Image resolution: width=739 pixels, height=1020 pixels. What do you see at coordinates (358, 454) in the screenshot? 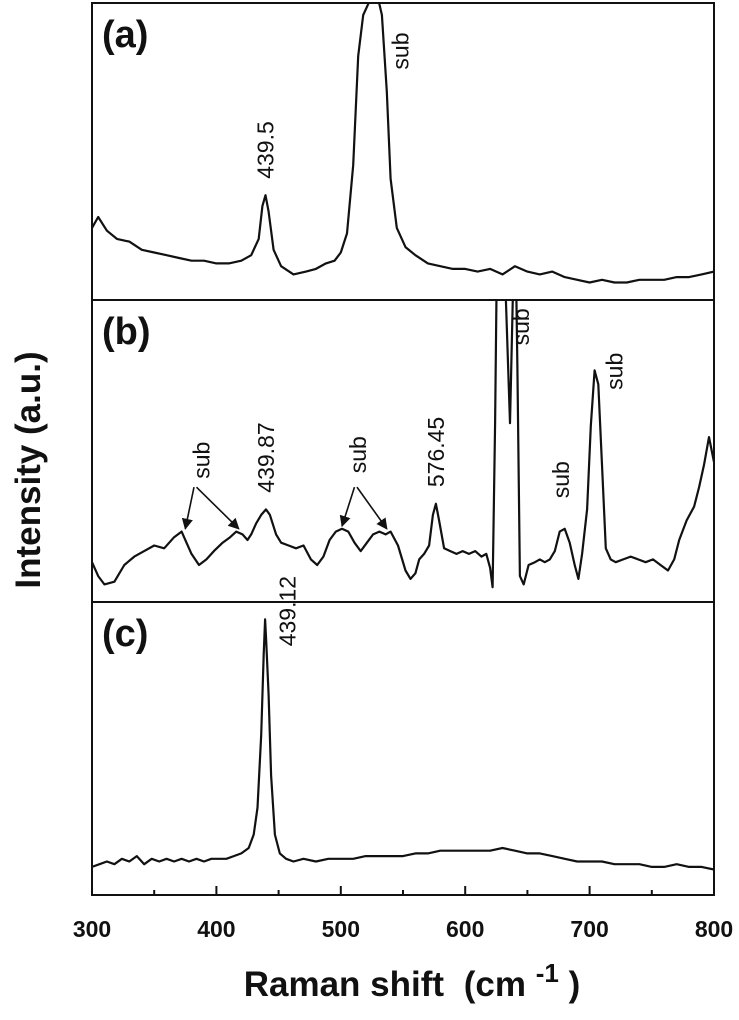
I see `peak-annotation-1-2: sub` at bounding box center [358, 454].